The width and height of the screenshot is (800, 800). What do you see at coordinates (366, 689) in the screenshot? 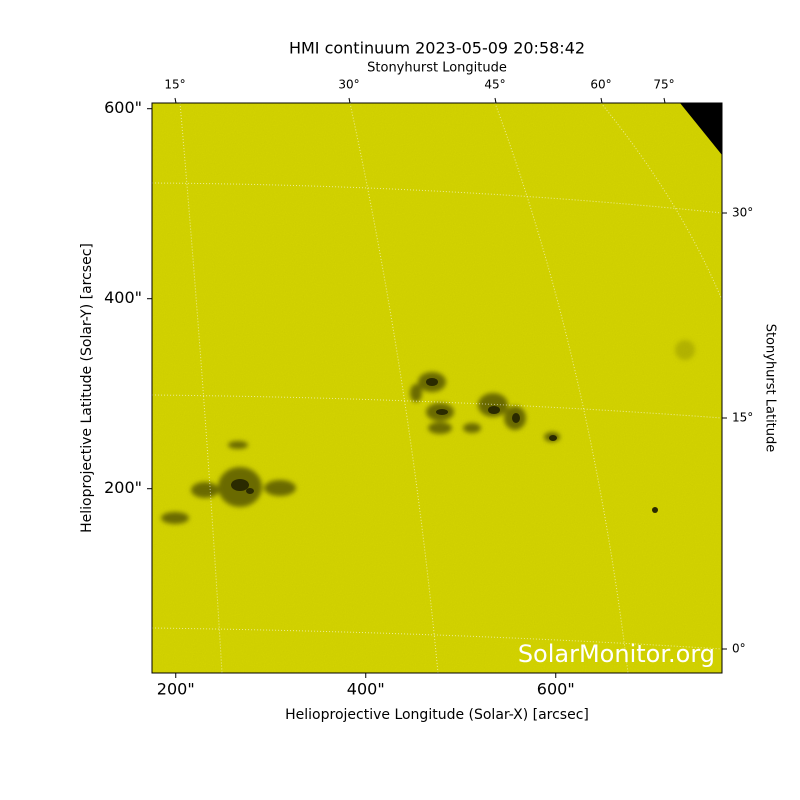
I see `x-tick-label: 400"` at bounding box center [366, 689].